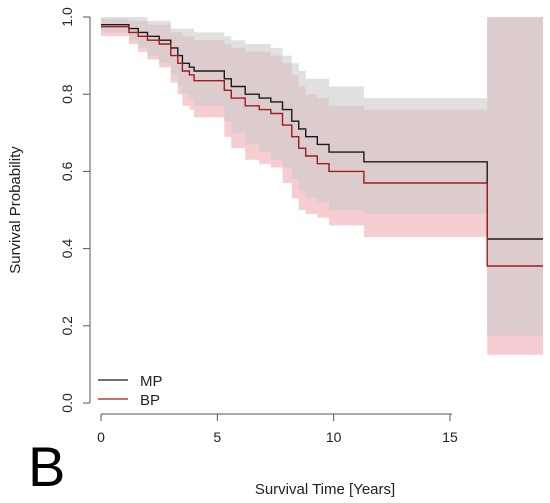 The width and height of the screenshot is (550, 503). What do you see at coordinates (101, 437) in the screenshot?
I see `x-tick-label: 0` at bounding box center [101, 437].